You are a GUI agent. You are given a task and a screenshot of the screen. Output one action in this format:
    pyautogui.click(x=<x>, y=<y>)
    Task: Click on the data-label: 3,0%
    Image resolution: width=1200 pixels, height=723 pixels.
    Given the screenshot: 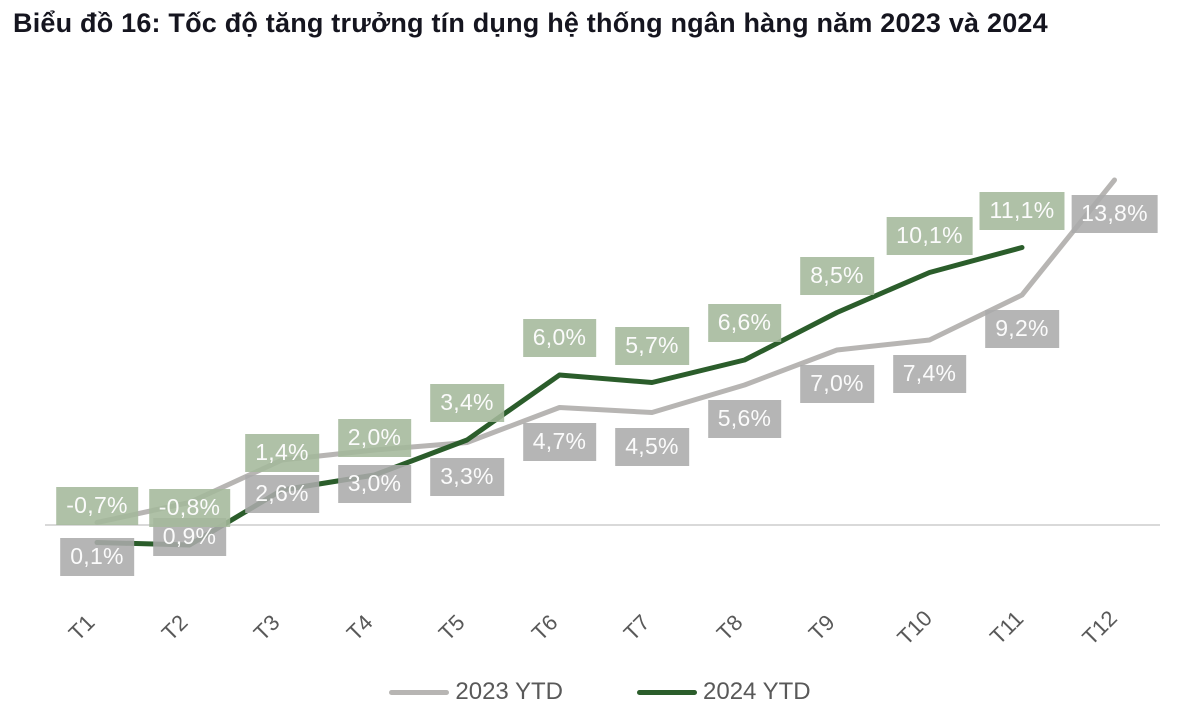 What is the action you would take?
    pyautogui.click(x=374, y=484)
    